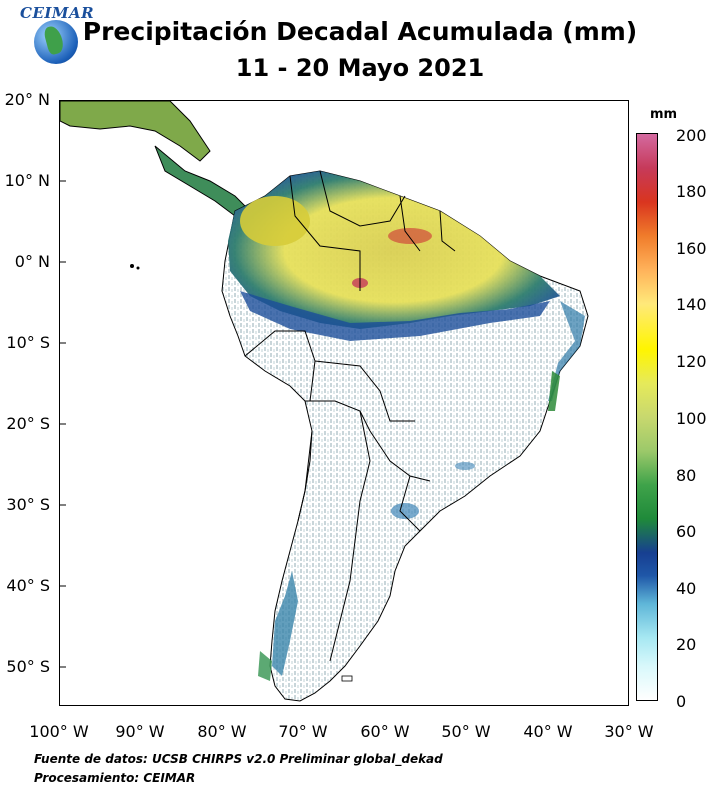  What do you see at coordinates (57, 13) in the screenshot?
I see `logo-text: CEIMAR` at bounding box center [57, 13].